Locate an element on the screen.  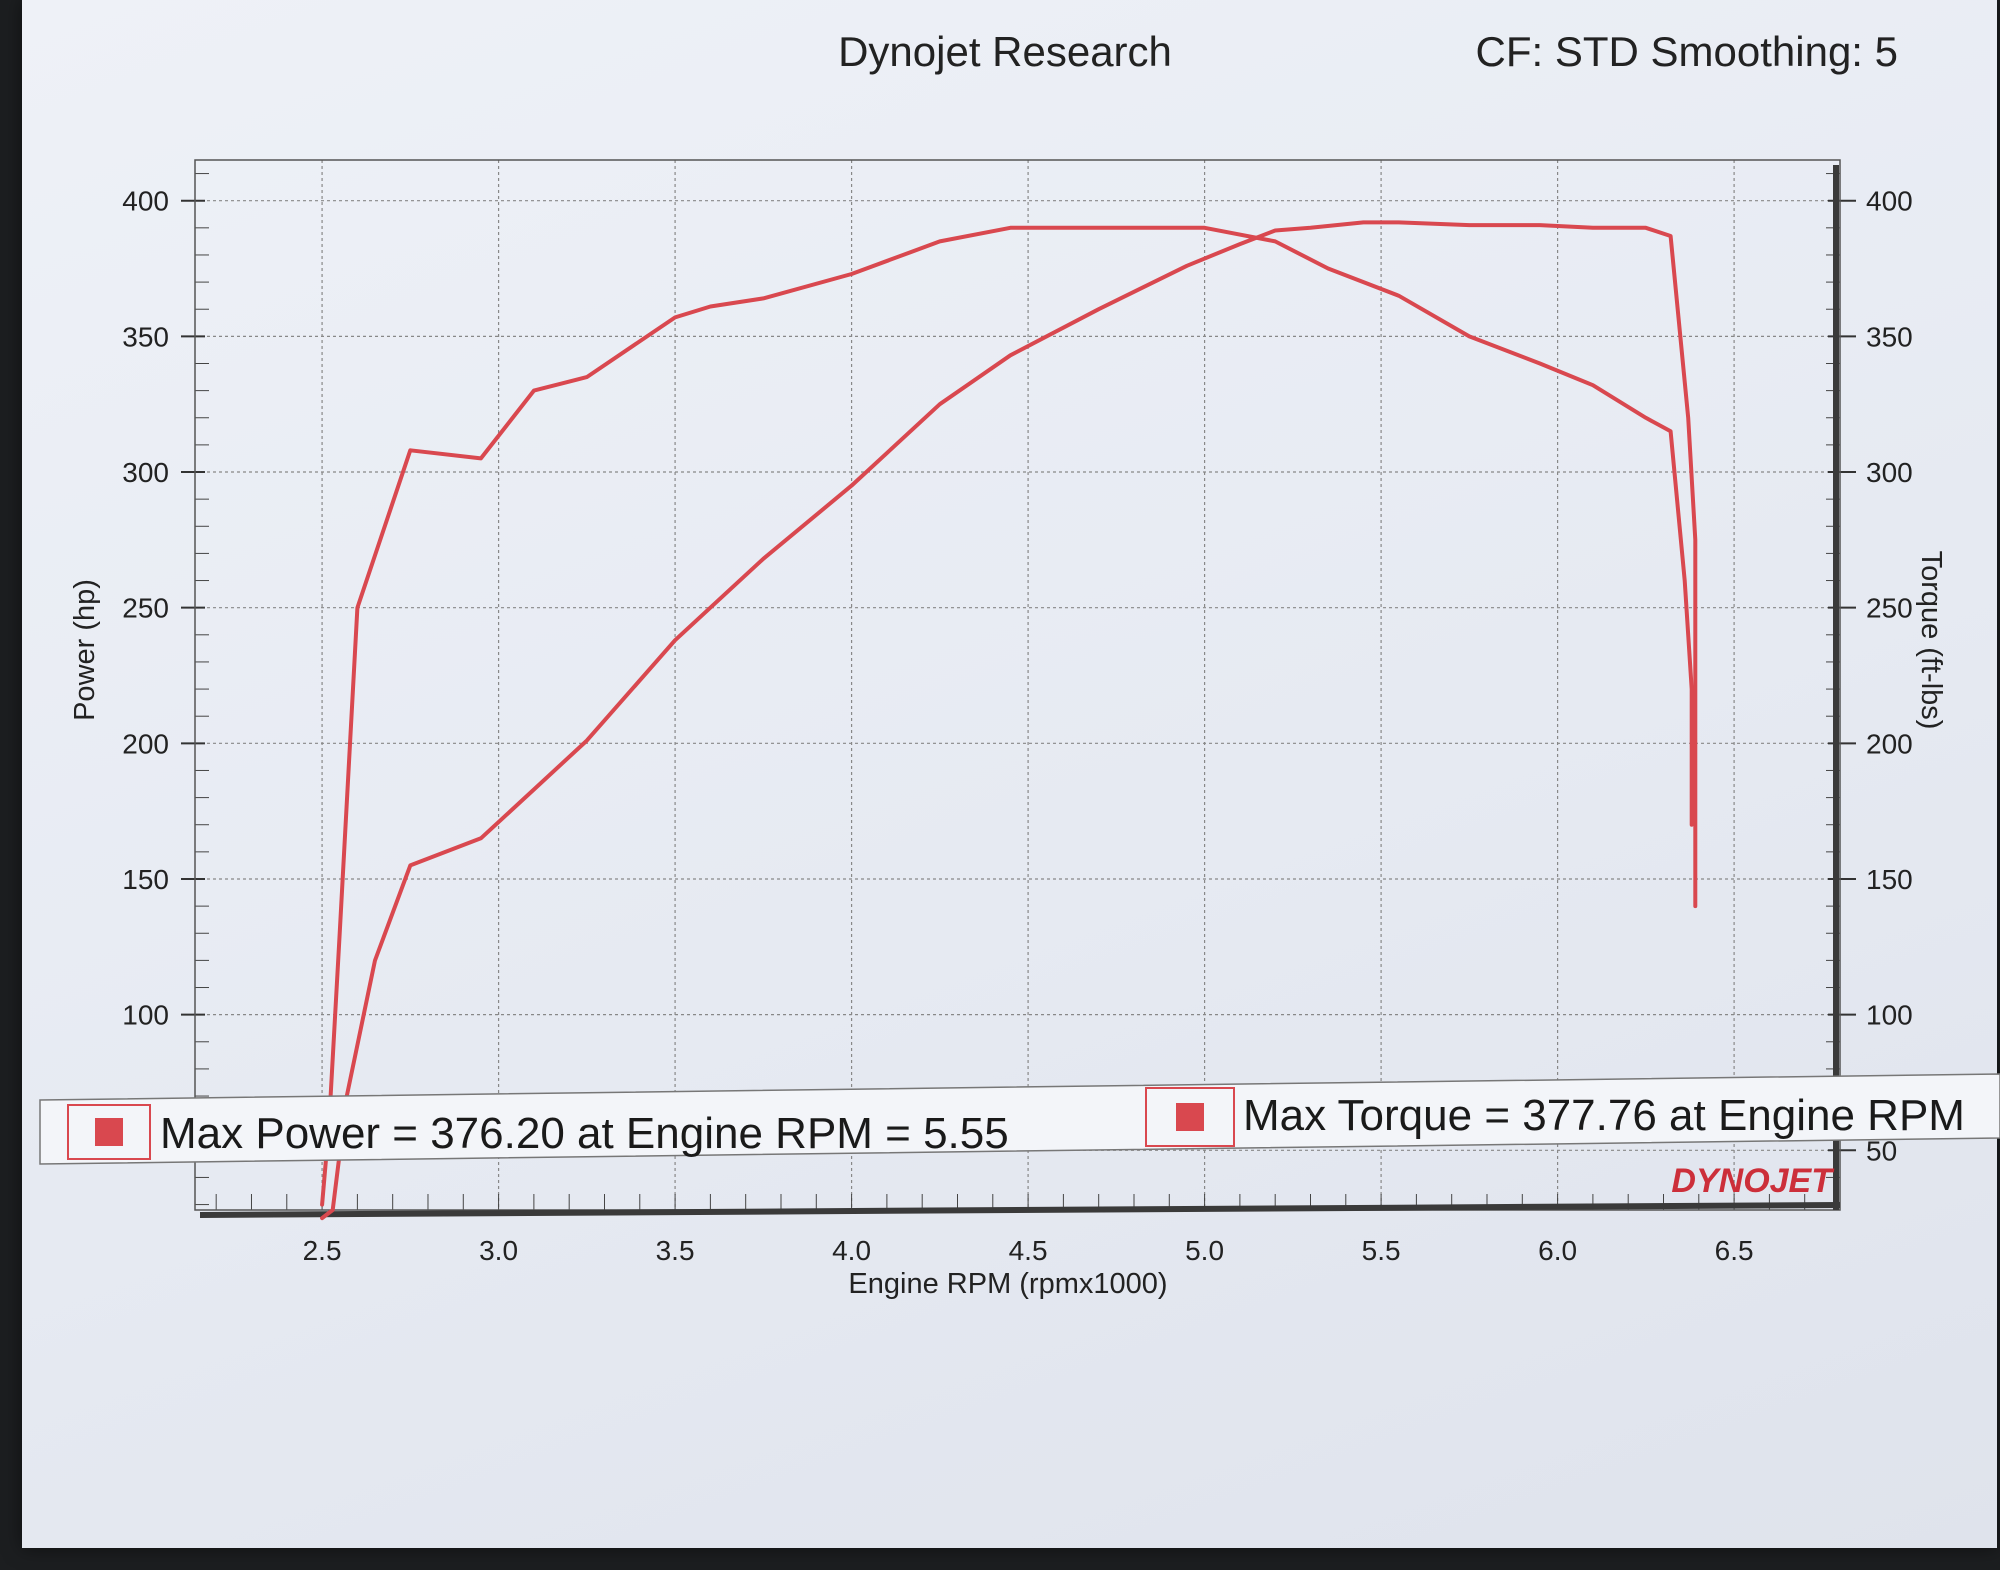
y2-tick-label: 300 is located at coordinates (1889, 472).